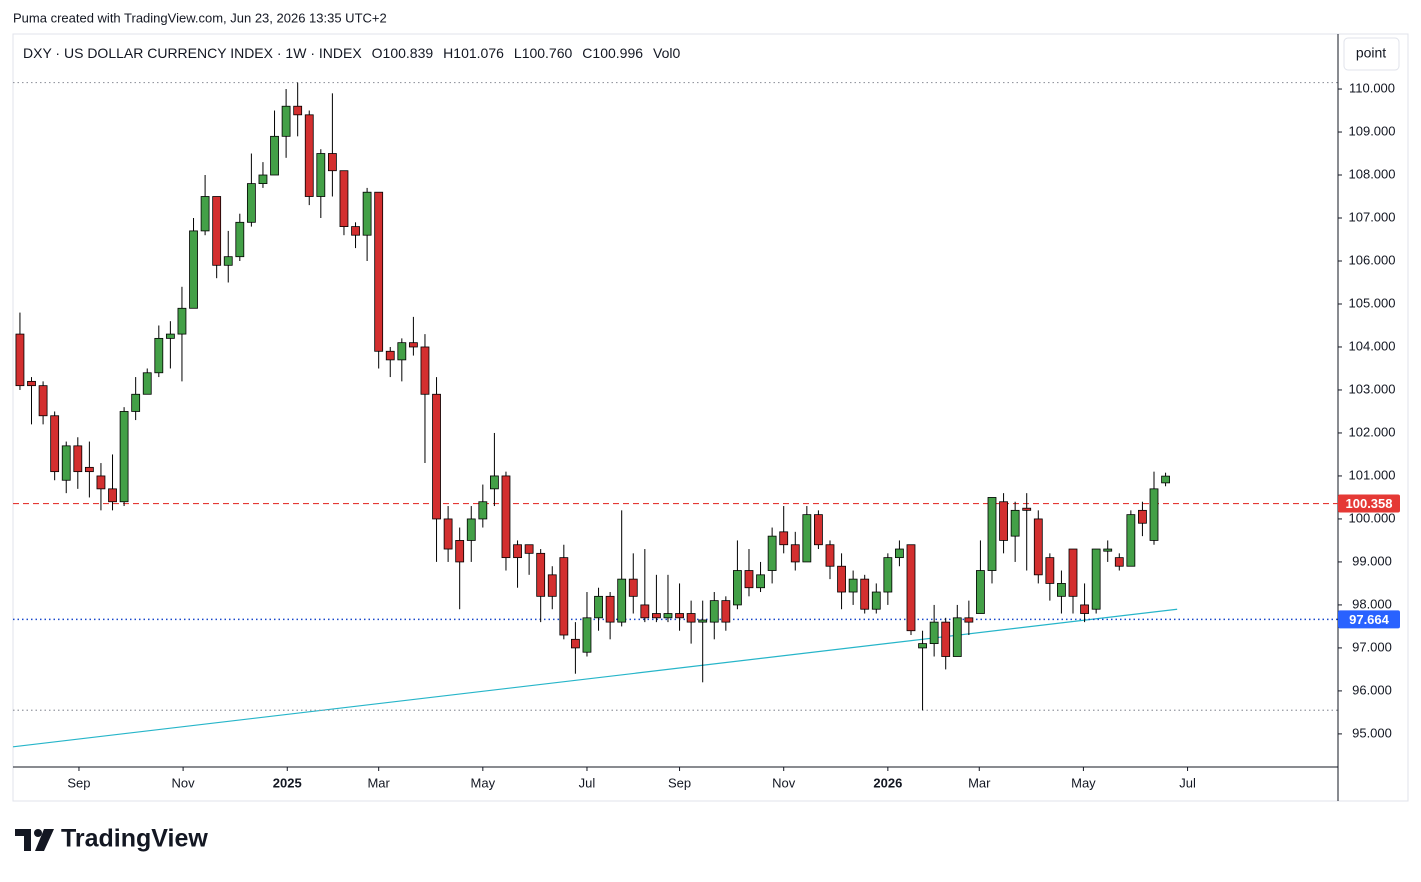 The width and height of the screenshot is (1421, 882). I want to click on y-tick-label: 110.000, so click(1372, 87).